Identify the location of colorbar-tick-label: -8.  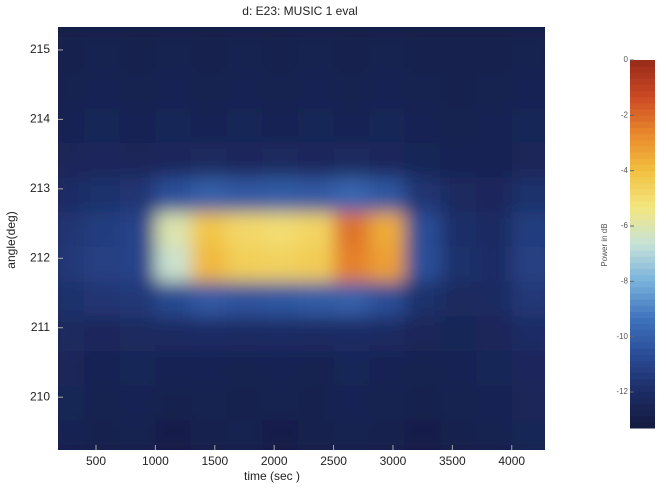
(625, 280).